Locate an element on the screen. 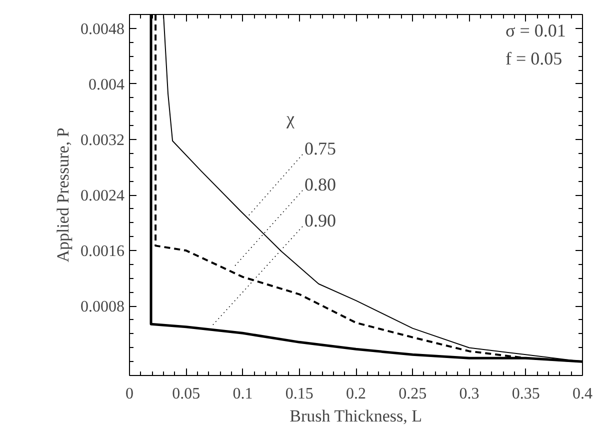 Image resolution: width=598 pixels, height=436 pixels. annotation: 0.75 is located at coordinates (320, 148).